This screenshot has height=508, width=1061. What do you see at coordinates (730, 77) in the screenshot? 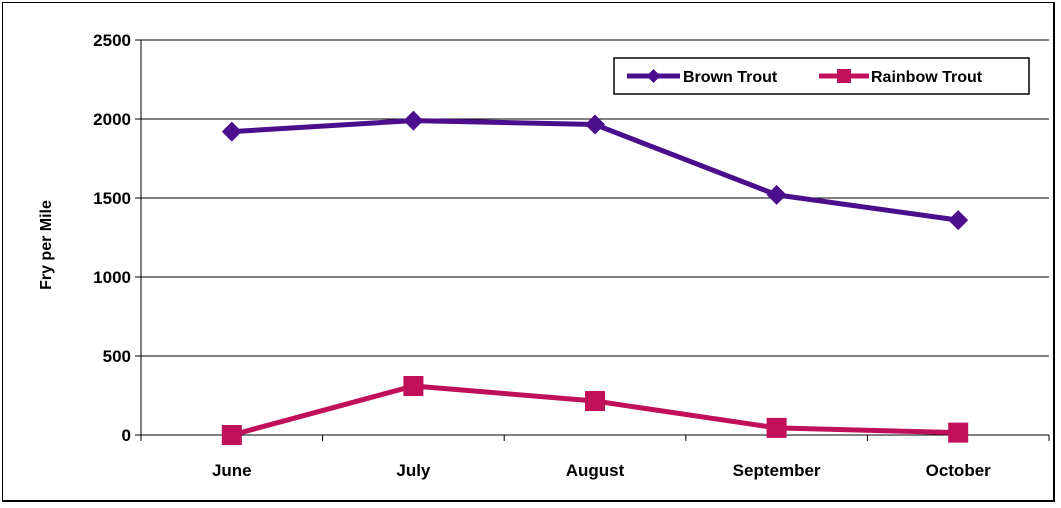
I see `legend-label: Brown Trout` at bounding box center [730, 77].